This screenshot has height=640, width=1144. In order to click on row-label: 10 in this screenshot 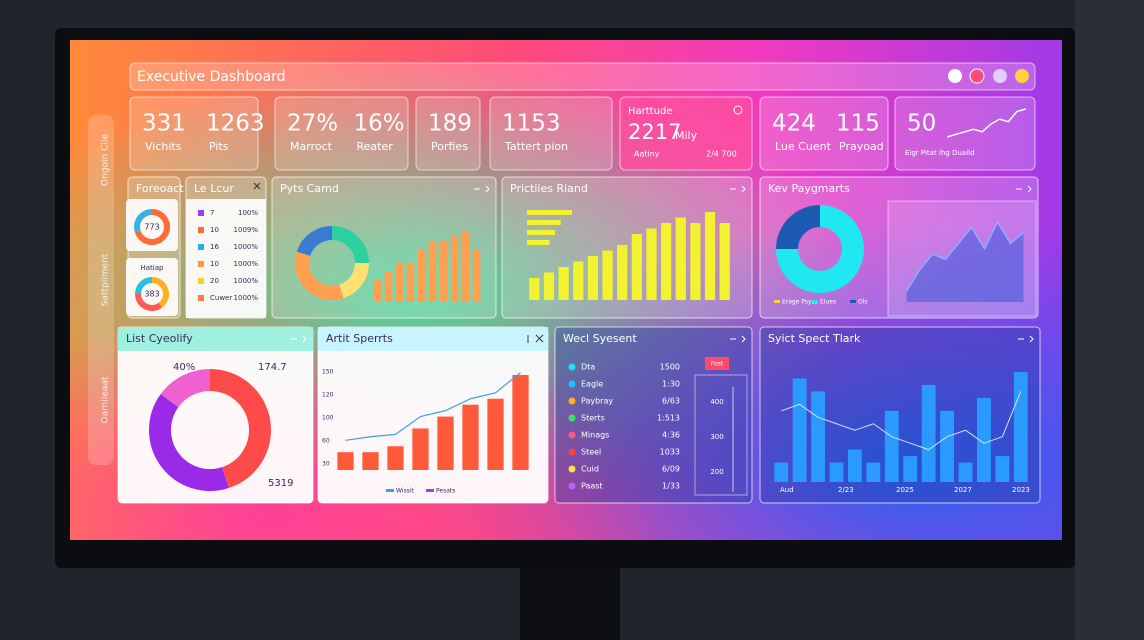, I will do `click(214, 230)`.